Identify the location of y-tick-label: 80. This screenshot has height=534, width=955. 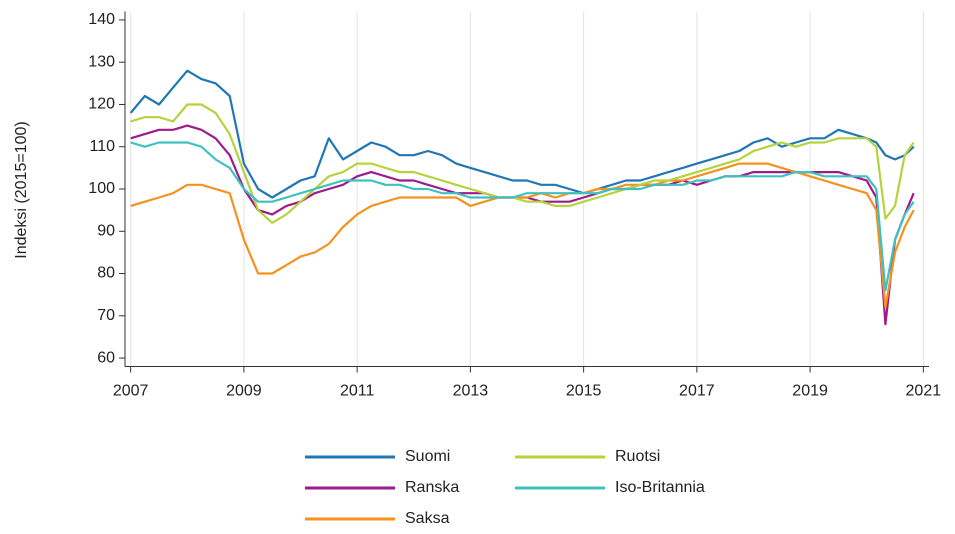
(106, 273).